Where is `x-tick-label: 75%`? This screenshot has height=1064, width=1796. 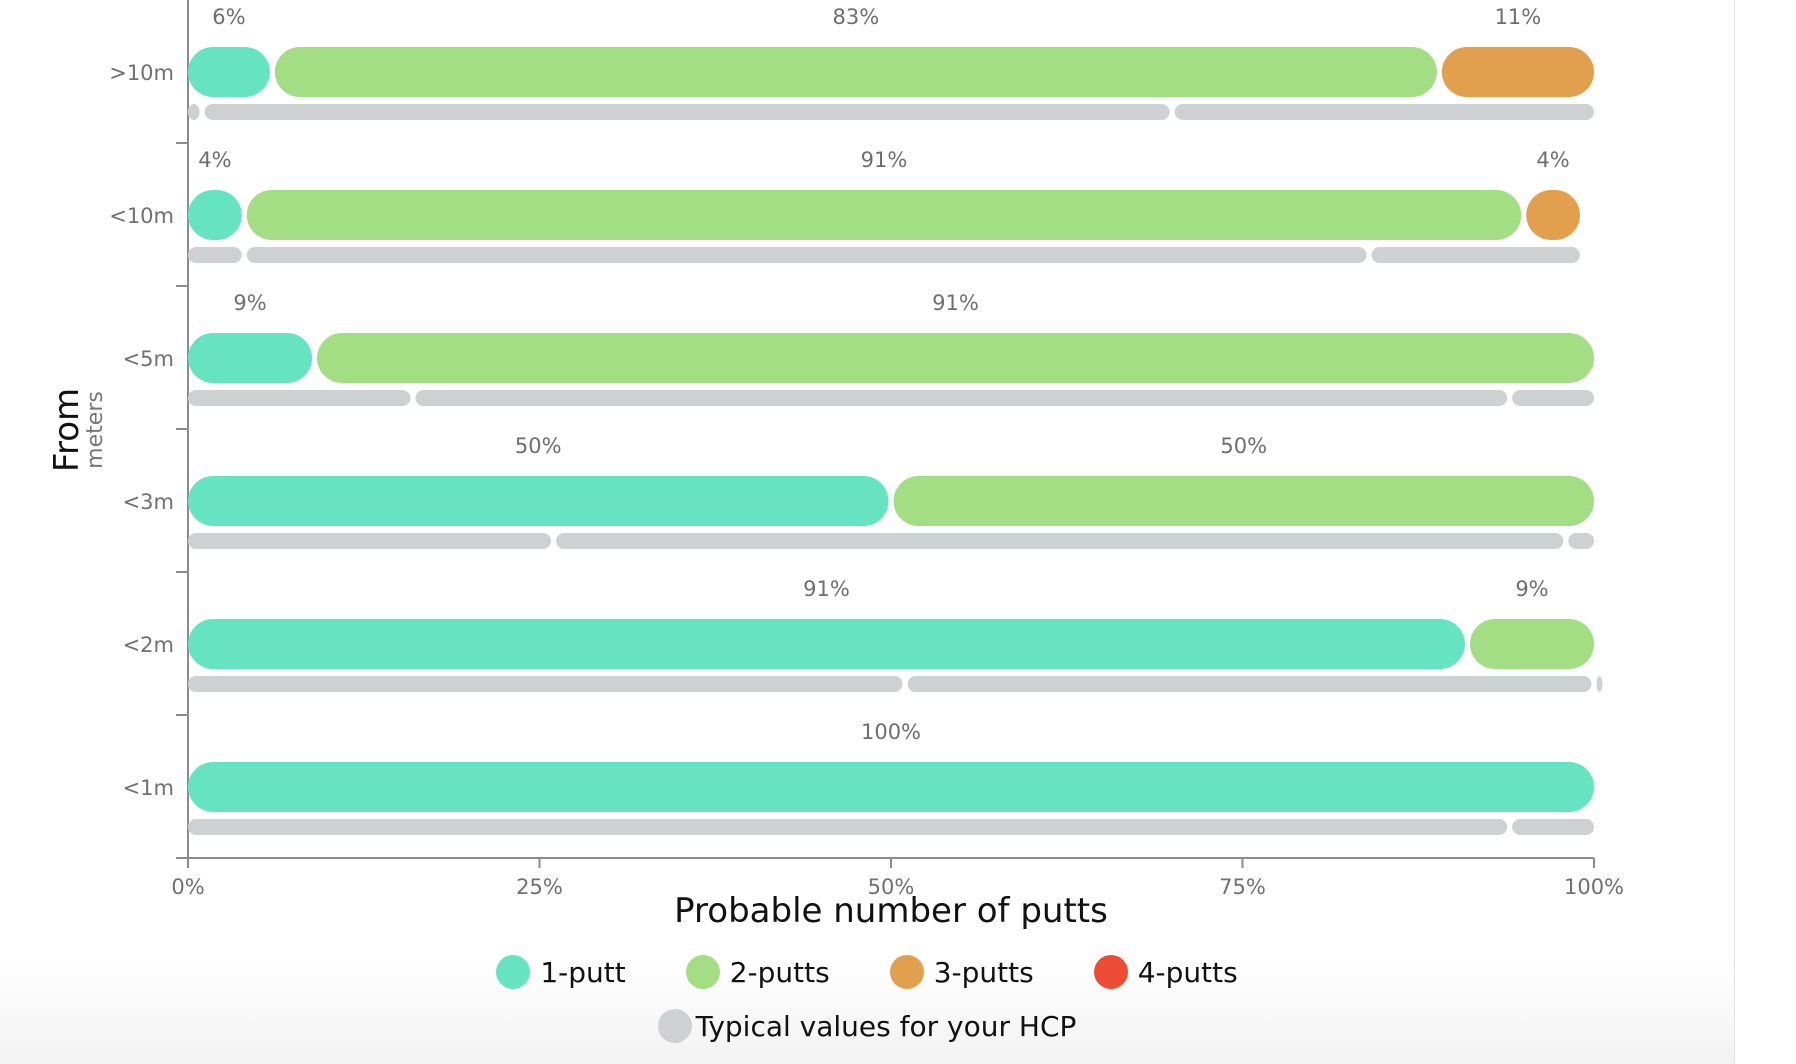 x-tick-label: 75% is located at coordinates (1242, 887).